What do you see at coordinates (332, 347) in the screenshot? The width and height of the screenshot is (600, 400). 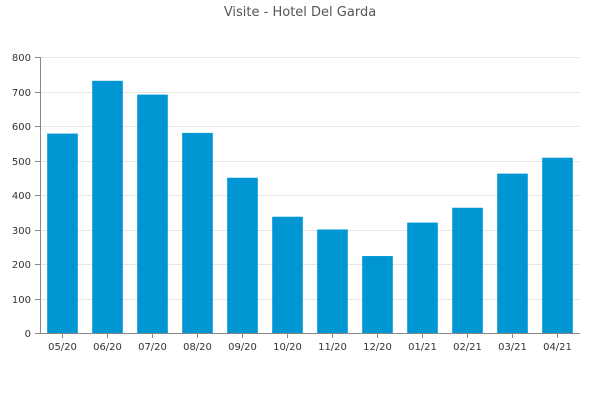 I see `x-tick-label: 11/20` at bounding box center [332, 347].